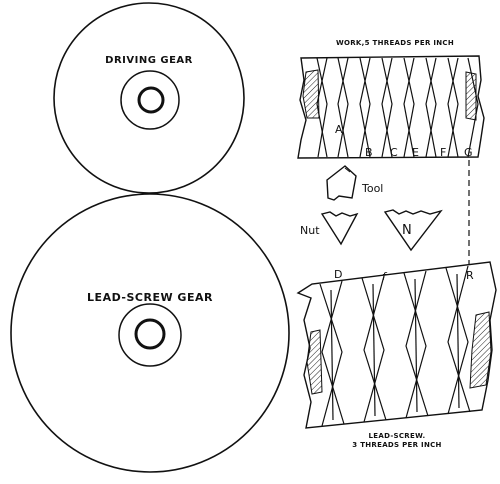  I want to click on nut-letter-n: N, so click(407, 230).